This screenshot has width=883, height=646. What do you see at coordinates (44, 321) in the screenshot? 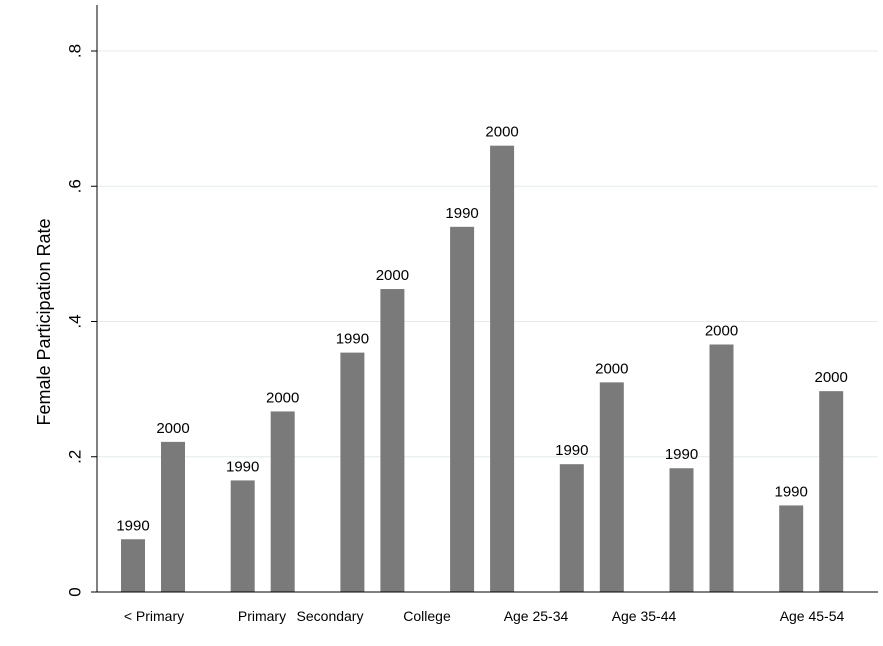
I see `y-axis-title: Female Participation Rate` at bounding box center [44, 321].